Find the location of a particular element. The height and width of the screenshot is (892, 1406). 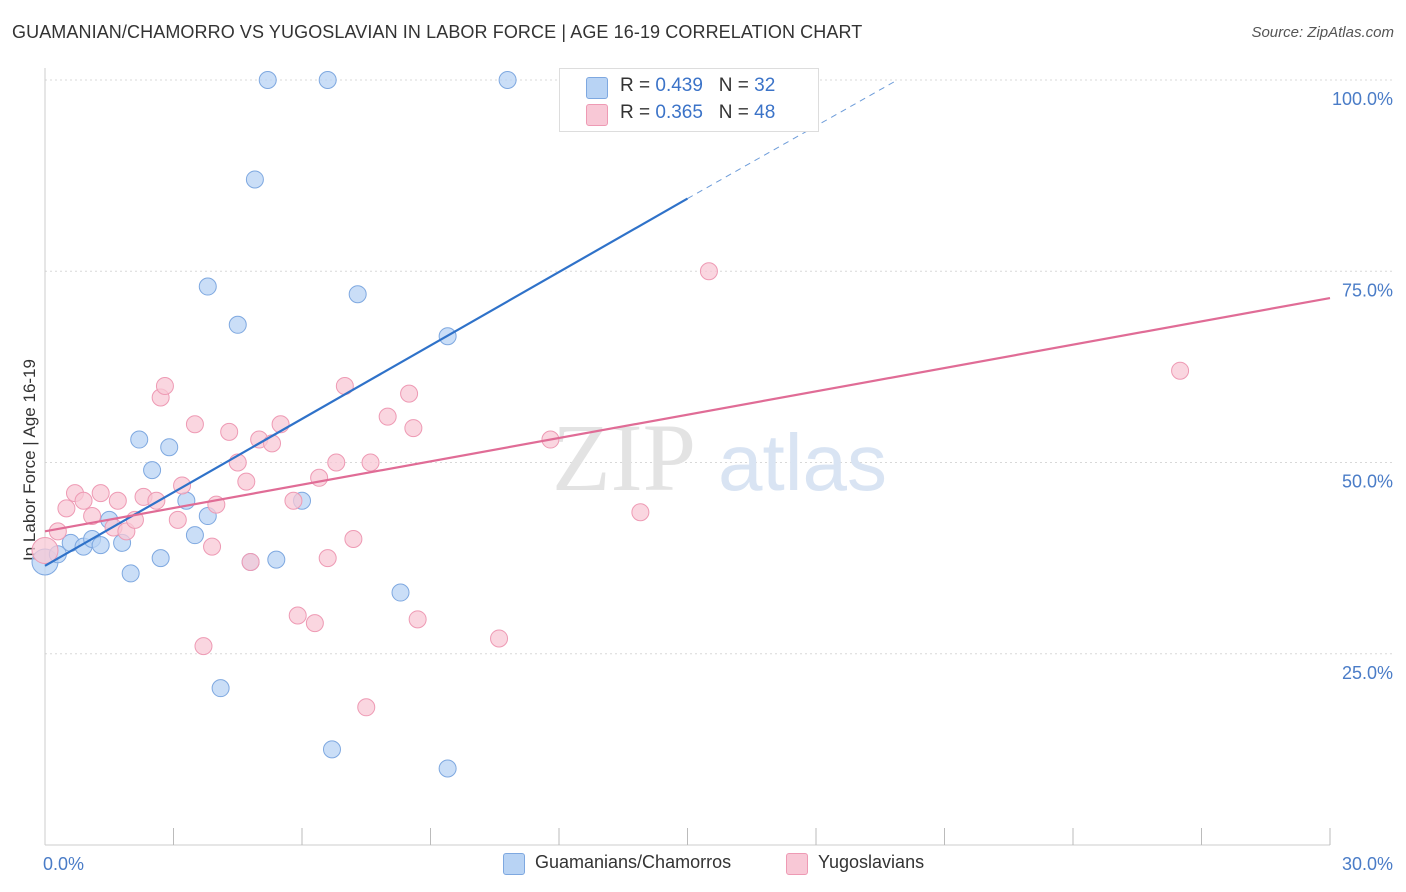

legend-text-guam: R = 0.439 N = 32 is located at coordinates (697, 86).